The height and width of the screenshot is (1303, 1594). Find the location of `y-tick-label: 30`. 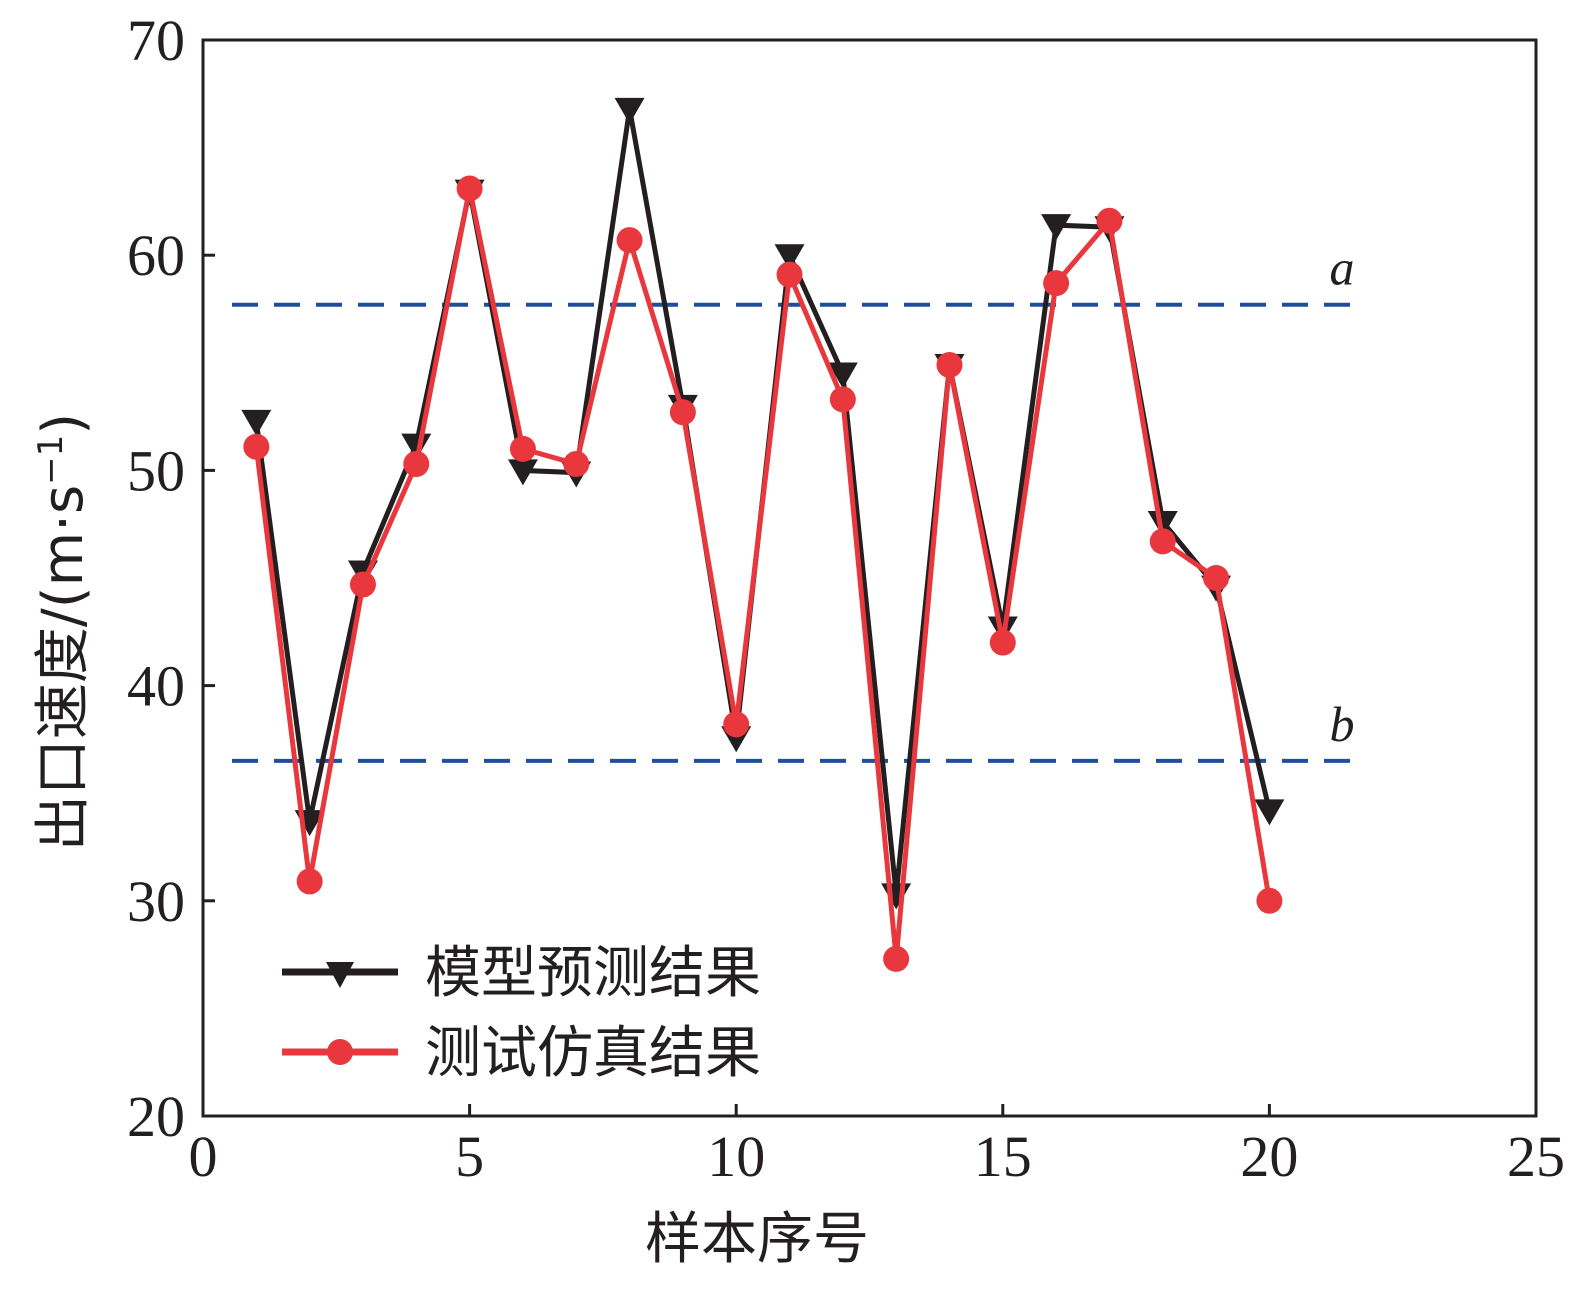

y-tick-label: 30 is located at coordinates (156, 901).